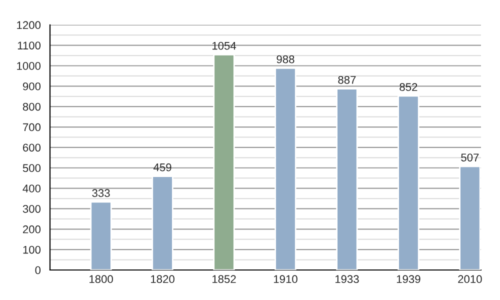  Describe the element at coordinates (285, 59) in the screenshot. I see `data-label: 988` at that location.